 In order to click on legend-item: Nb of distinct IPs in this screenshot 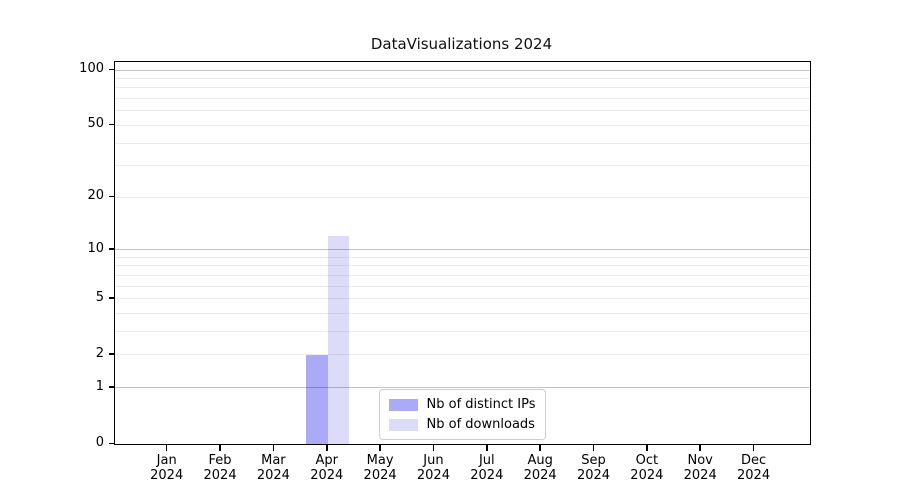, I will do `click(462, 404)`.